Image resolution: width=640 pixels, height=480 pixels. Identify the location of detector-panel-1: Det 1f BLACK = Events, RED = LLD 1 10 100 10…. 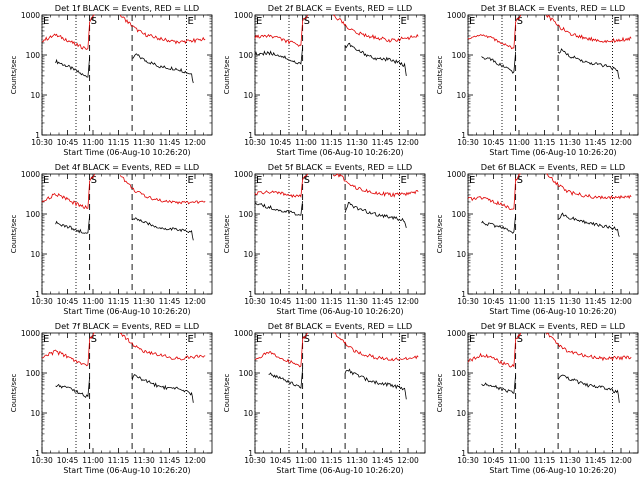
(111, 80).